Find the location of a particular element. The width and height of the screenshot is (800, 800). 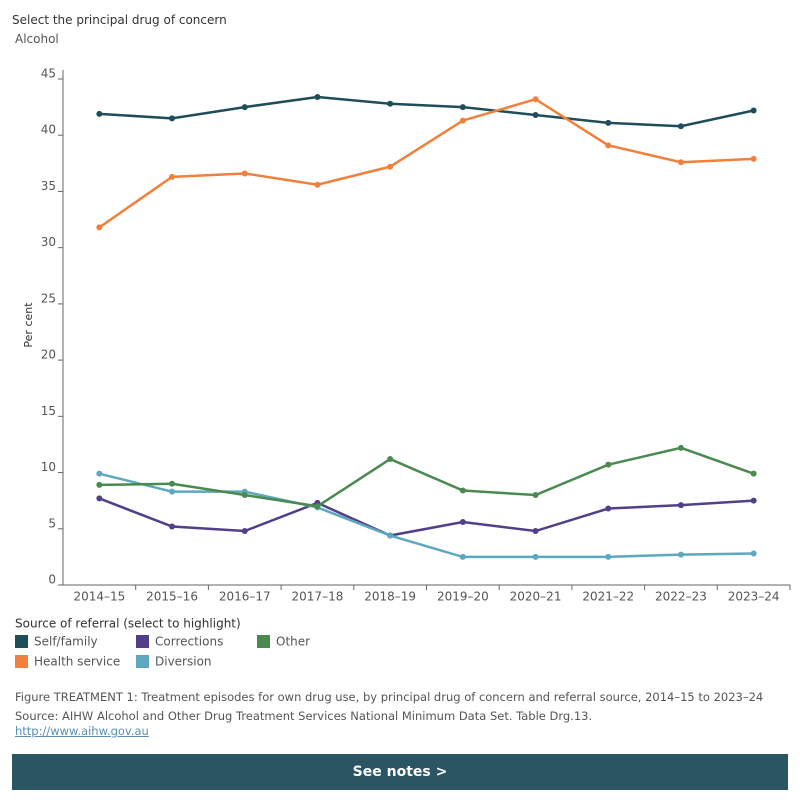

x-tick-label: 2023–24 is located at coordinates (754, 597).